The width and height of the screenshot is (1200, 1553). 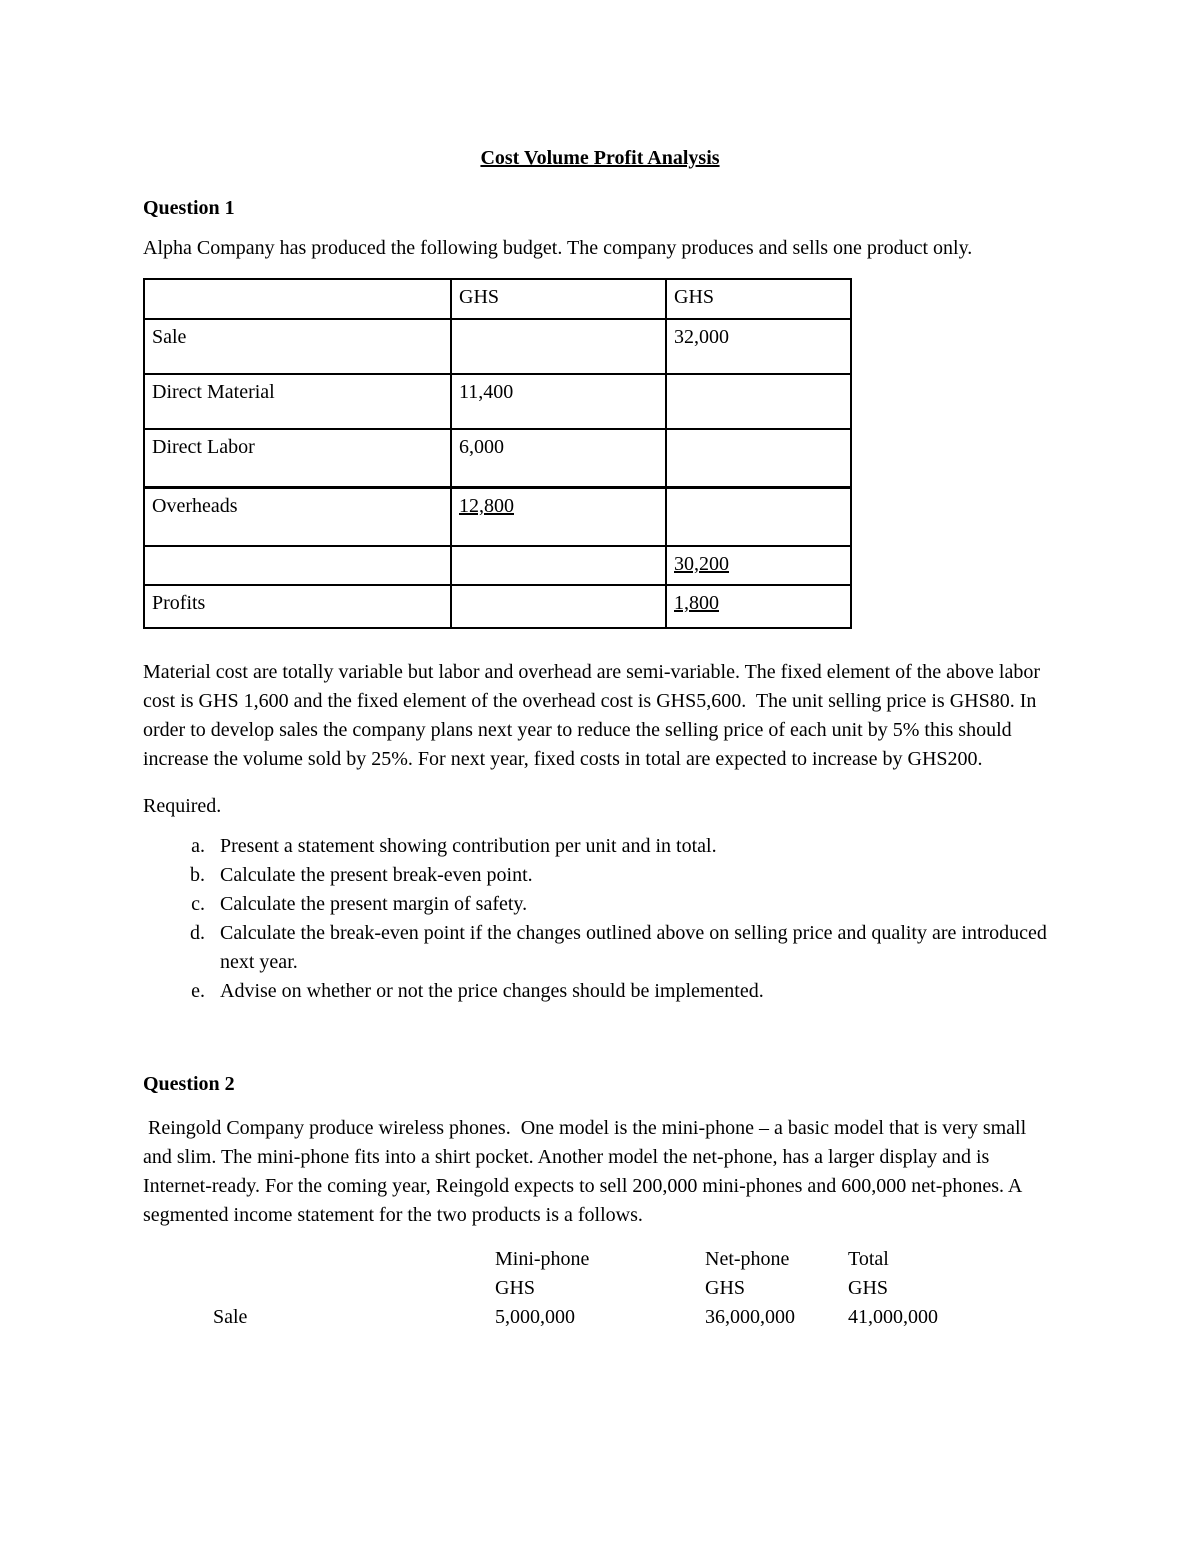 What do you see at coordinates (297, 516) in the screenshot?
I see `budget-cell: Overheads` at bounding box center [297, 516].